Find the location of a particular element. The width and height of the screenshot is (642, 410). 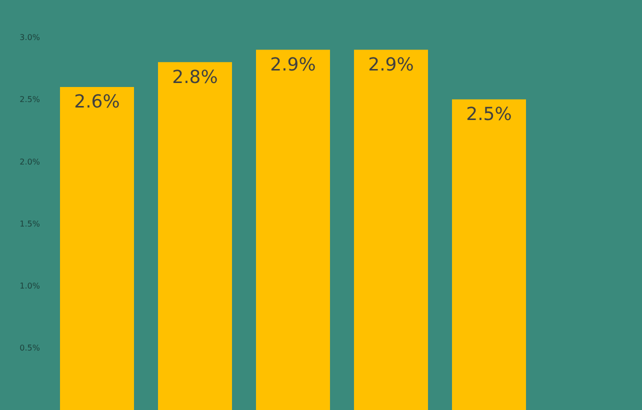

data-label: 2.6% is located at coordinates (97, 102).